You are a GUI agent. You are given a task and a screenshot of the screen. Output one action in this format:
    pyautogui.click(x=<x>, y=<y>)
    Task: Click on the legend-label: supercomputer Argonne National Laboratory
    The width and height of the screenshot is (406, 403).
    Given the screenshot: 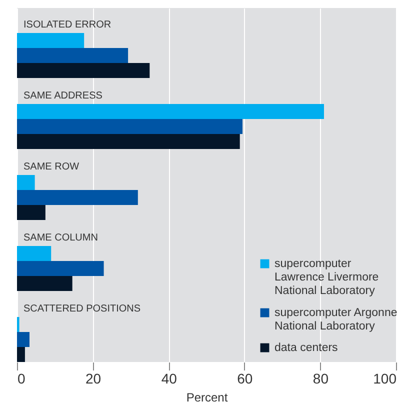 What is the action you would take?
    pyautogui.click(x=336, y=319)
    